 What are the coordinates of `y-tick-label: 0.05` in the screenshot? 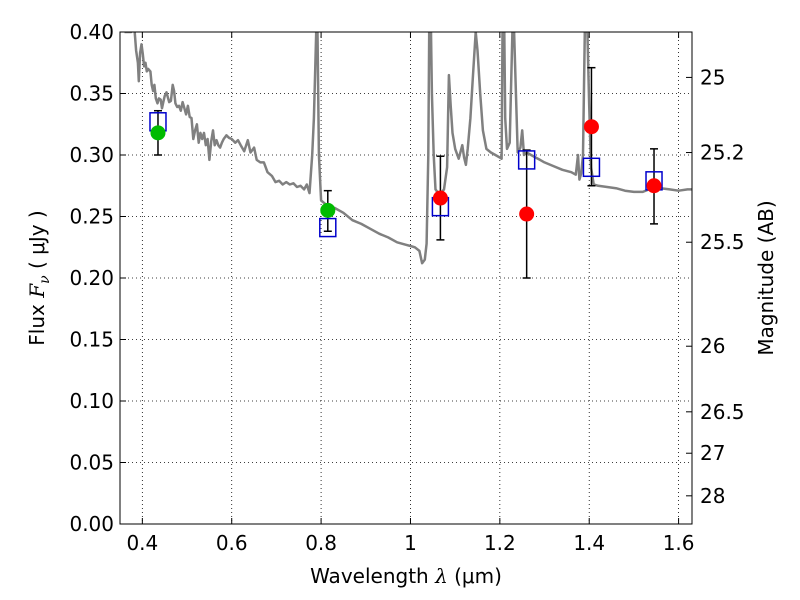 It's located at (91, 463).